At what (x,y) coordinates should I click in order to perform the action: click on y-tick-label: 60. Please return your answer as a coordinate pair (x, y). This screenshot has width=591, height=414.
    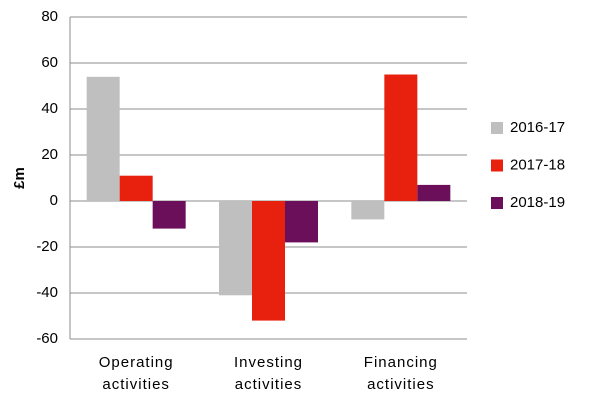
    Looking at the image, I should click on (49, 62).